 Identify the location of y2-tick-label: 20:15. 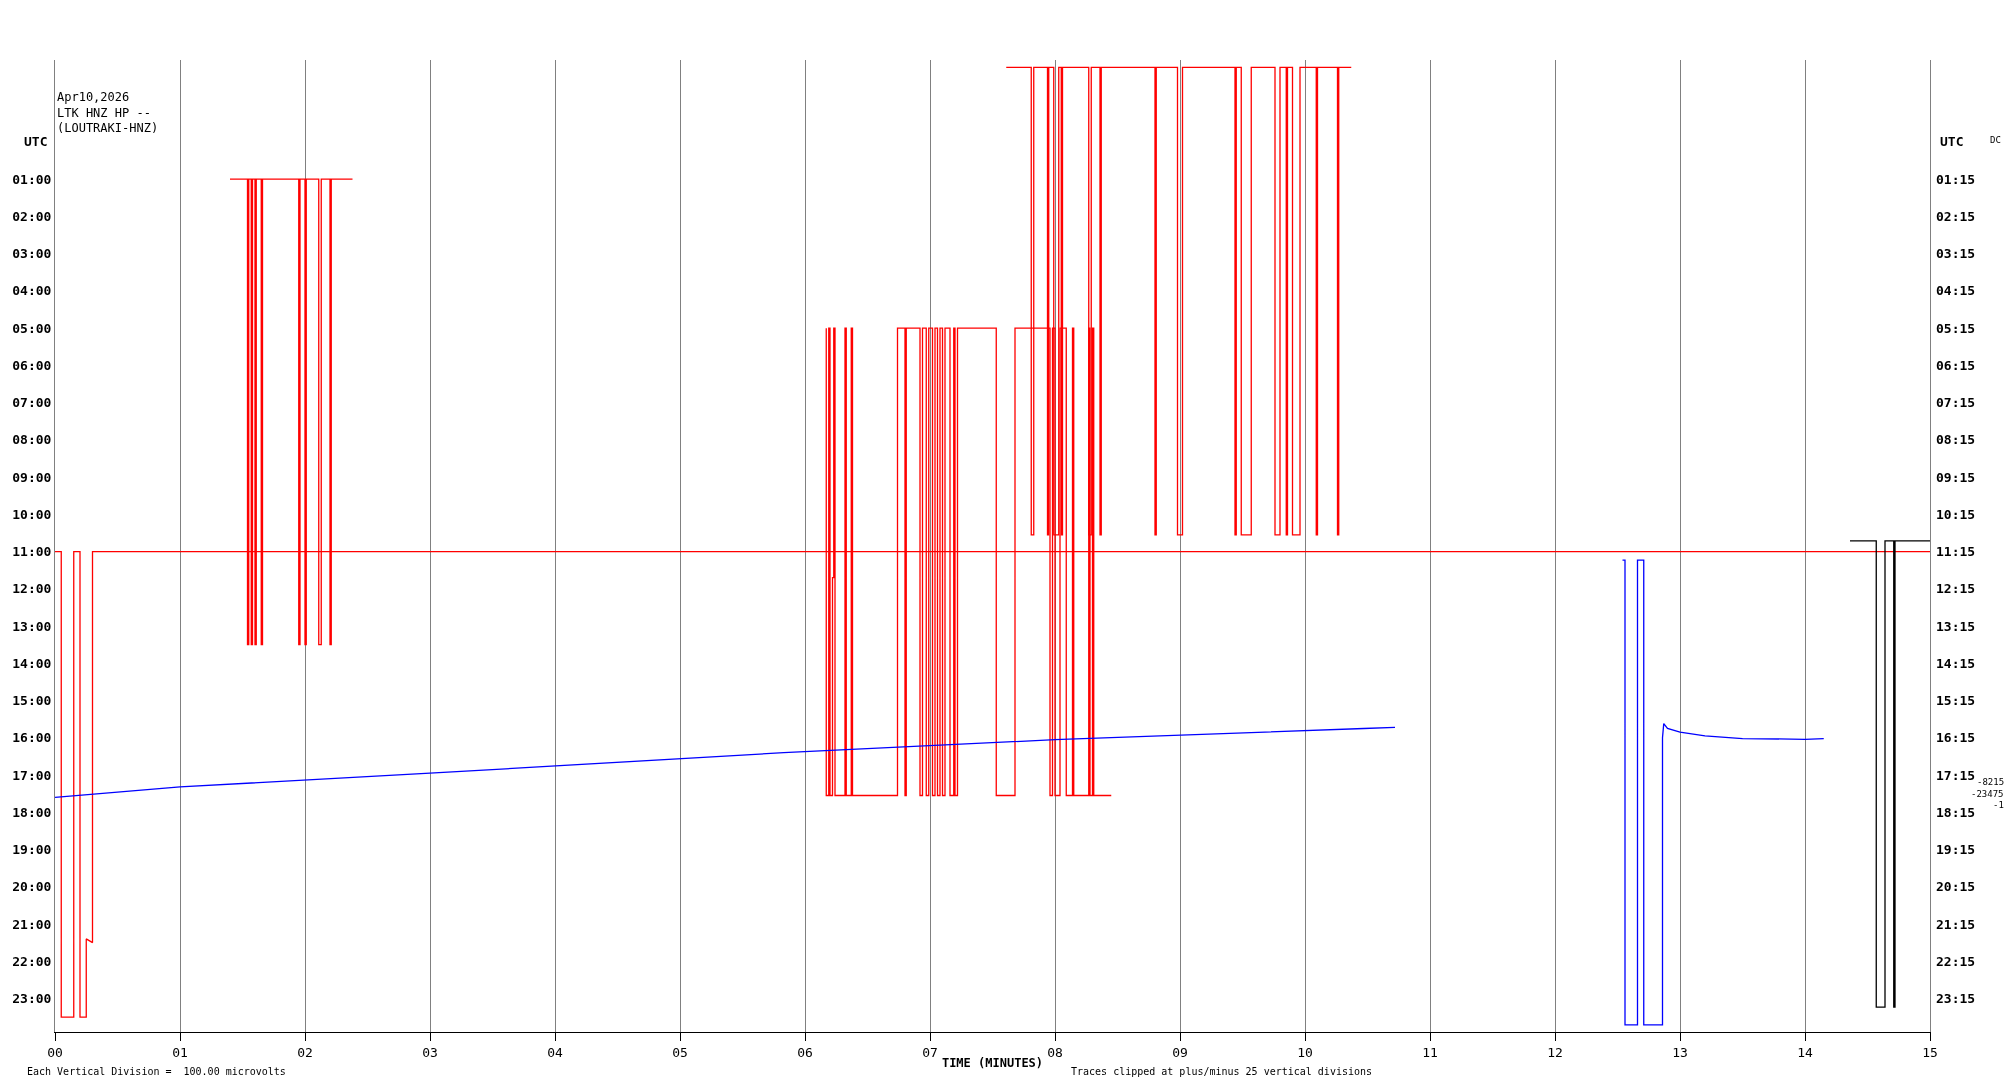
(1956, 886).